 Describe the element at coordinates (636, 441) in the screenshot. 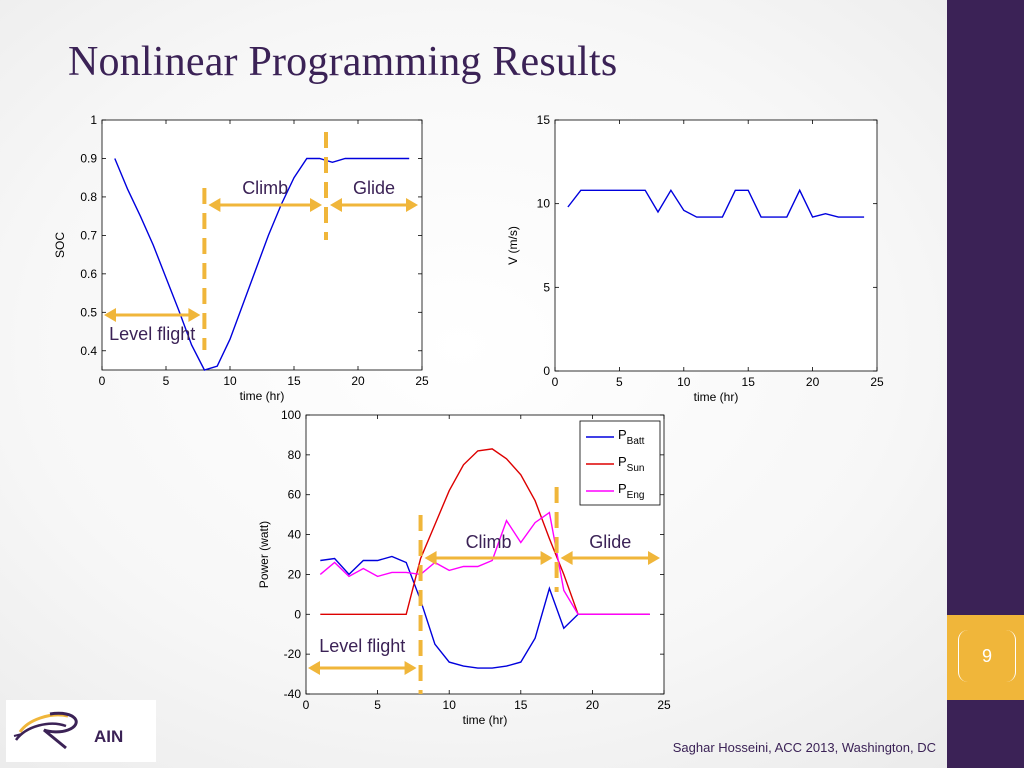

I see `legend-entry-subscript: Batt` at that location.